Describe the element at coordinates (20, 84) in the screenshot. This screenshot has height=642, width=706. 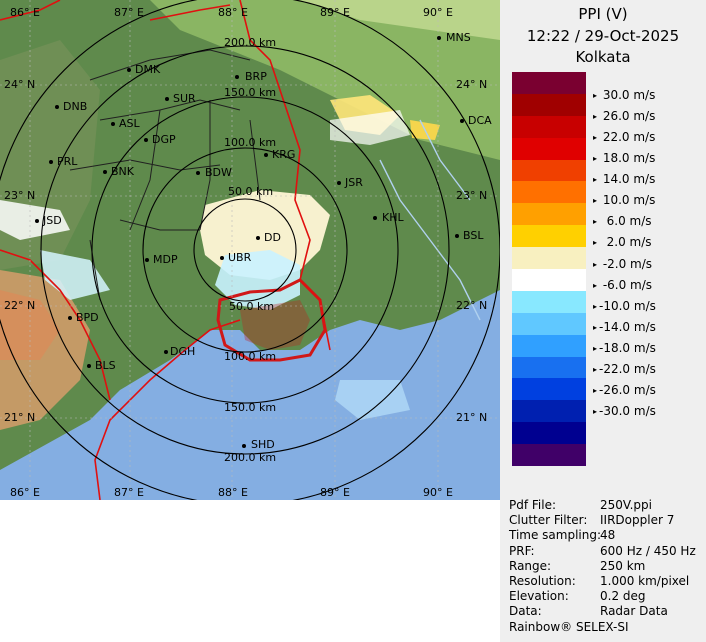
I see `lat-label-left: 24° N` at that location.